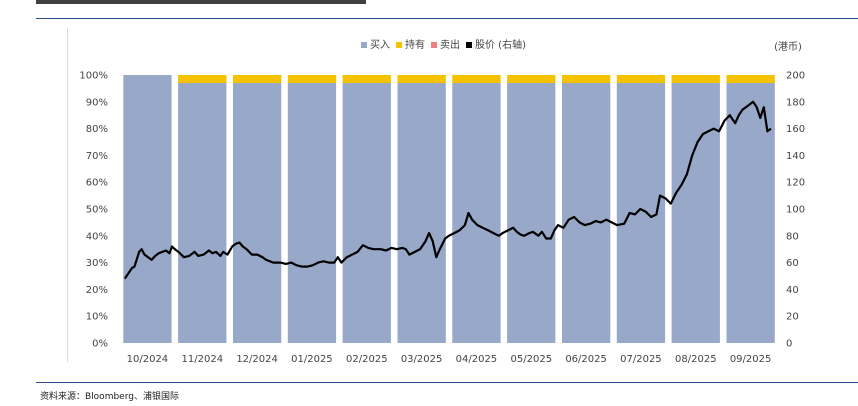 This screenshot has height=406, width=858. I want to click on right-tick-label: 200, so click(795, 76).